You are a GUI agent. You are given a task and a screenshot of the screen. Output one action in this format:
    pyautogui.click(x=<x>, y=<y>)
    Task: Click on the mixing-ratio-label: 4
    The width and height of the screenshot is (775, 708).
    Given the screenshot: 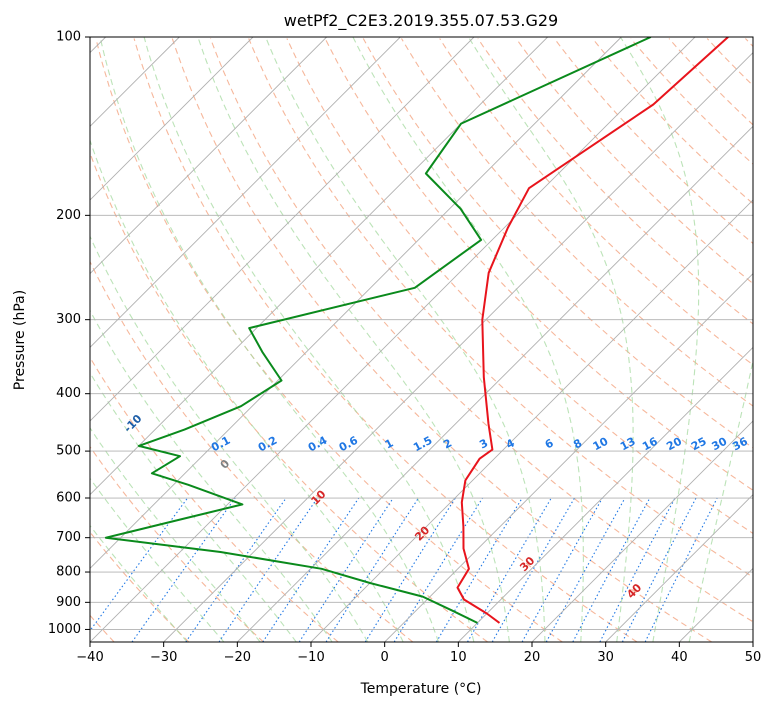 What is the action you would take?
    pyautogui.click(x=510, y=443)
    